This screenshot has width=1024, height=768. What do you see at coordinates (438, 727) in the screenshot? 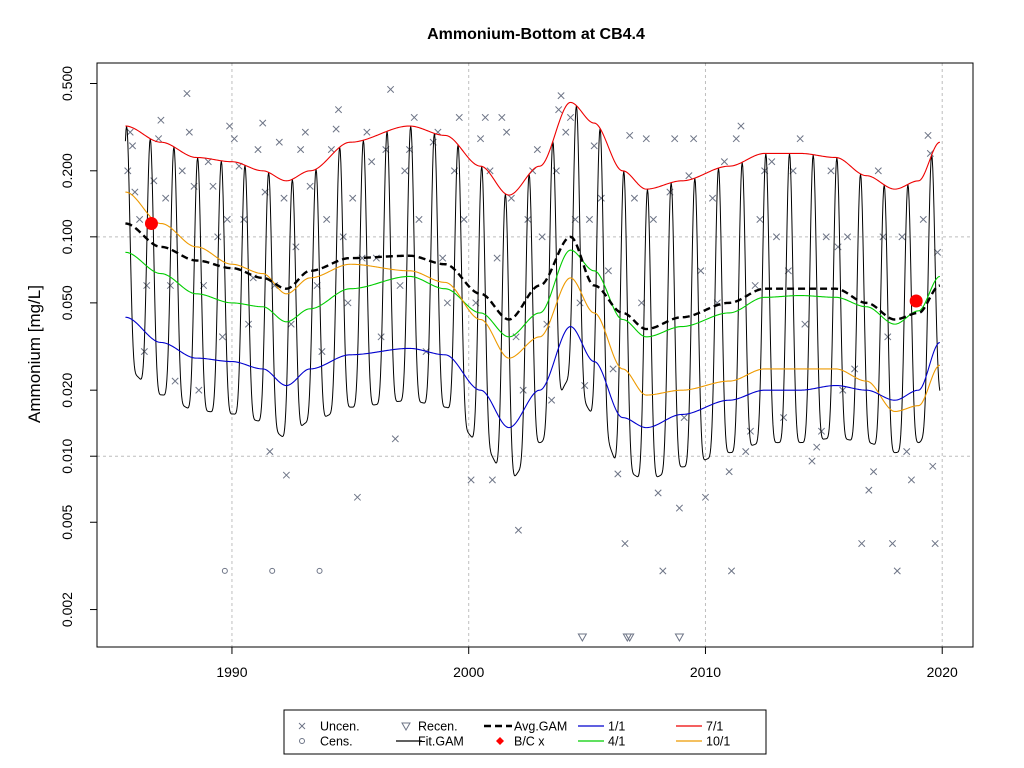
I see `legend-label: Recen.` at bounding box center [438, 727].